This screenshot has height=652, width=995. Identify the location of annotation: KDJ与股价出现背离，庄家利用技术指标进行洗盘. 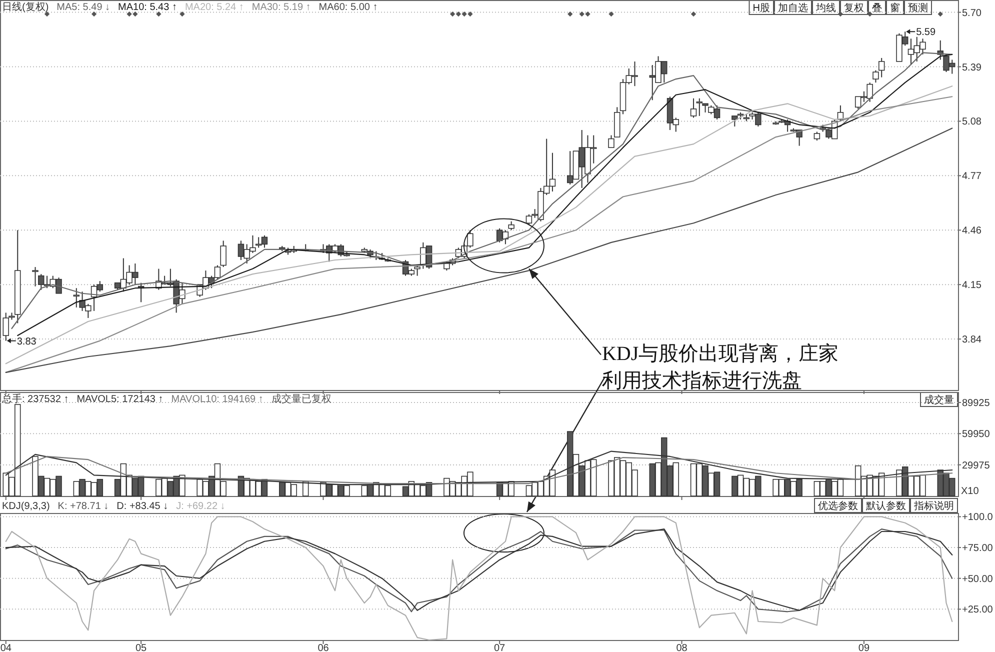
(721, 368).